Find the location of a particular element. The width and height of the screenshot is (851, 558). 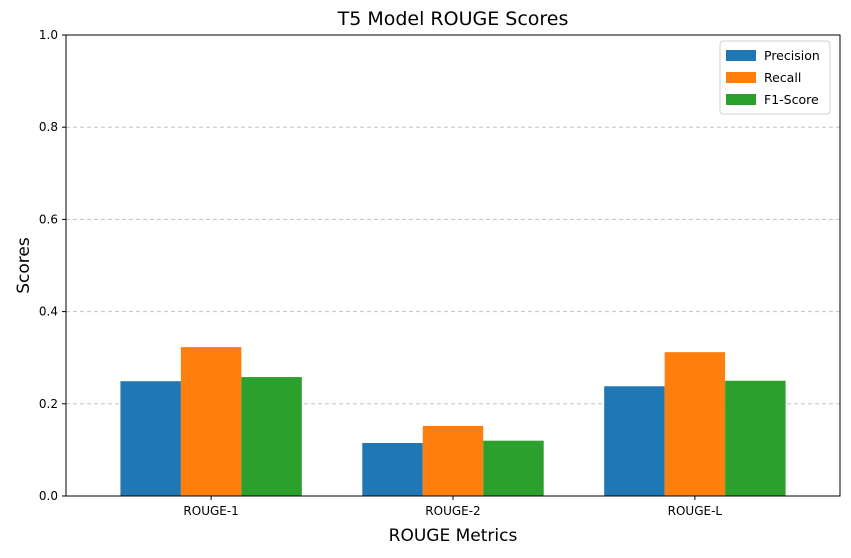

y-axis-title: Scores is located at coordinates (24, 265).